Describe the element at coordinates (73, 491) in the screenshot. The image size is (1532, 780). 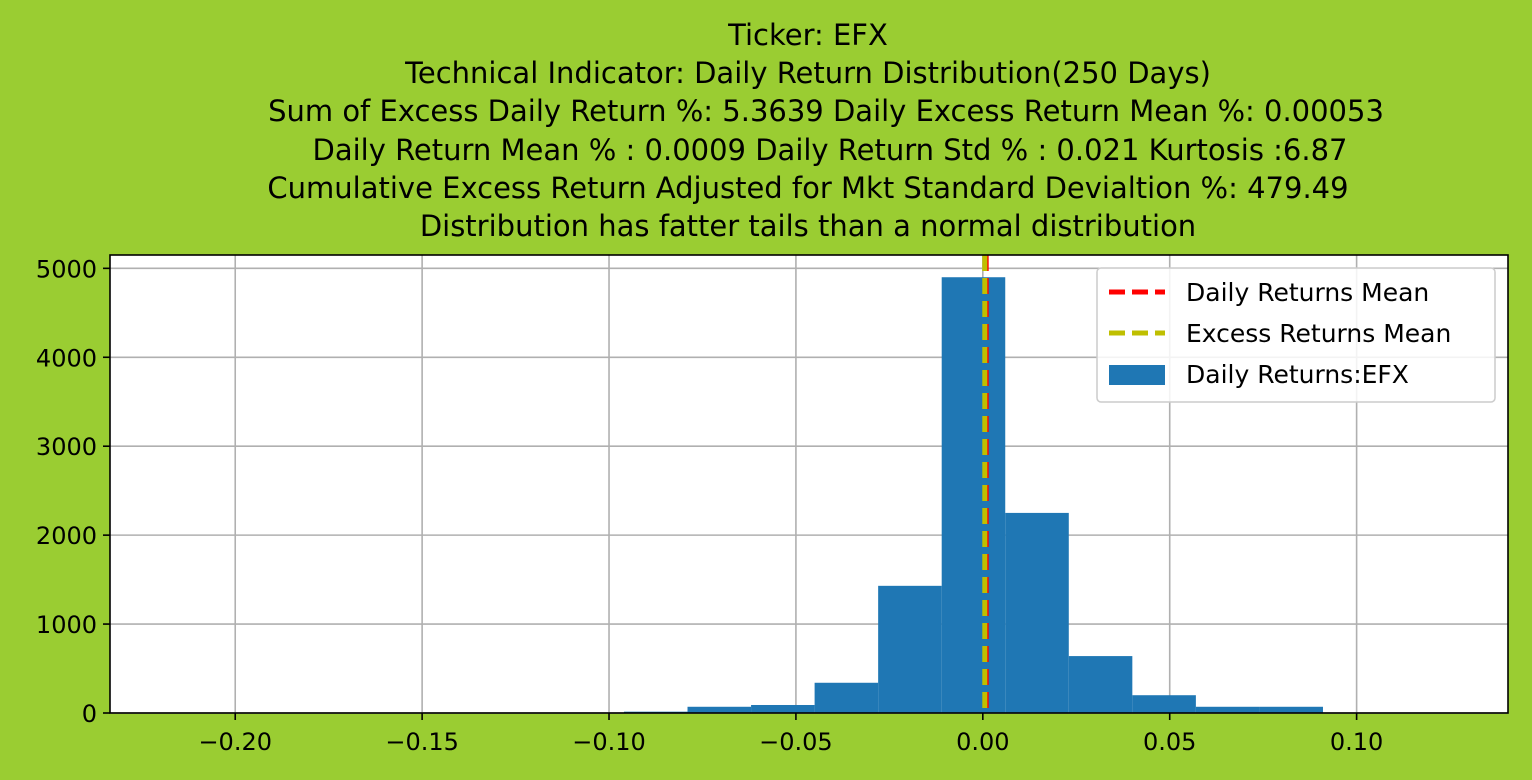
I see `y-axis-ticks: 0 1000 2000 3000 4000 5000` at that location.